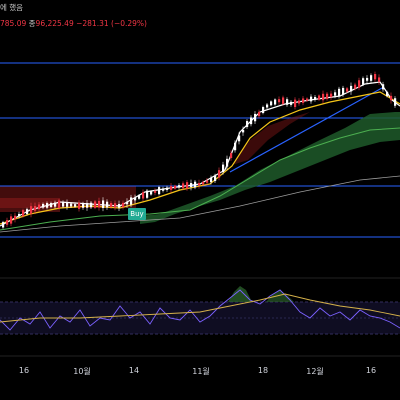 This screenshot has height=400, width=400. Describe the element at coordinates (30, 205) in the screenshot. I see `red-resistance-zone-lower` at that location.